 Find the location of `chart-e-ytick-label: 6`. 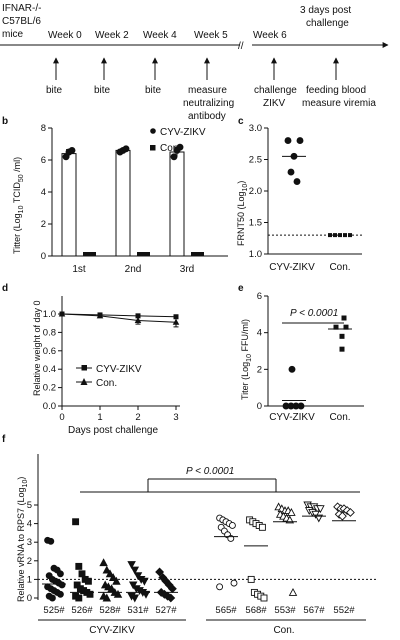

chart-e-ytick-label: 6 is located at coordinates (259, 296).